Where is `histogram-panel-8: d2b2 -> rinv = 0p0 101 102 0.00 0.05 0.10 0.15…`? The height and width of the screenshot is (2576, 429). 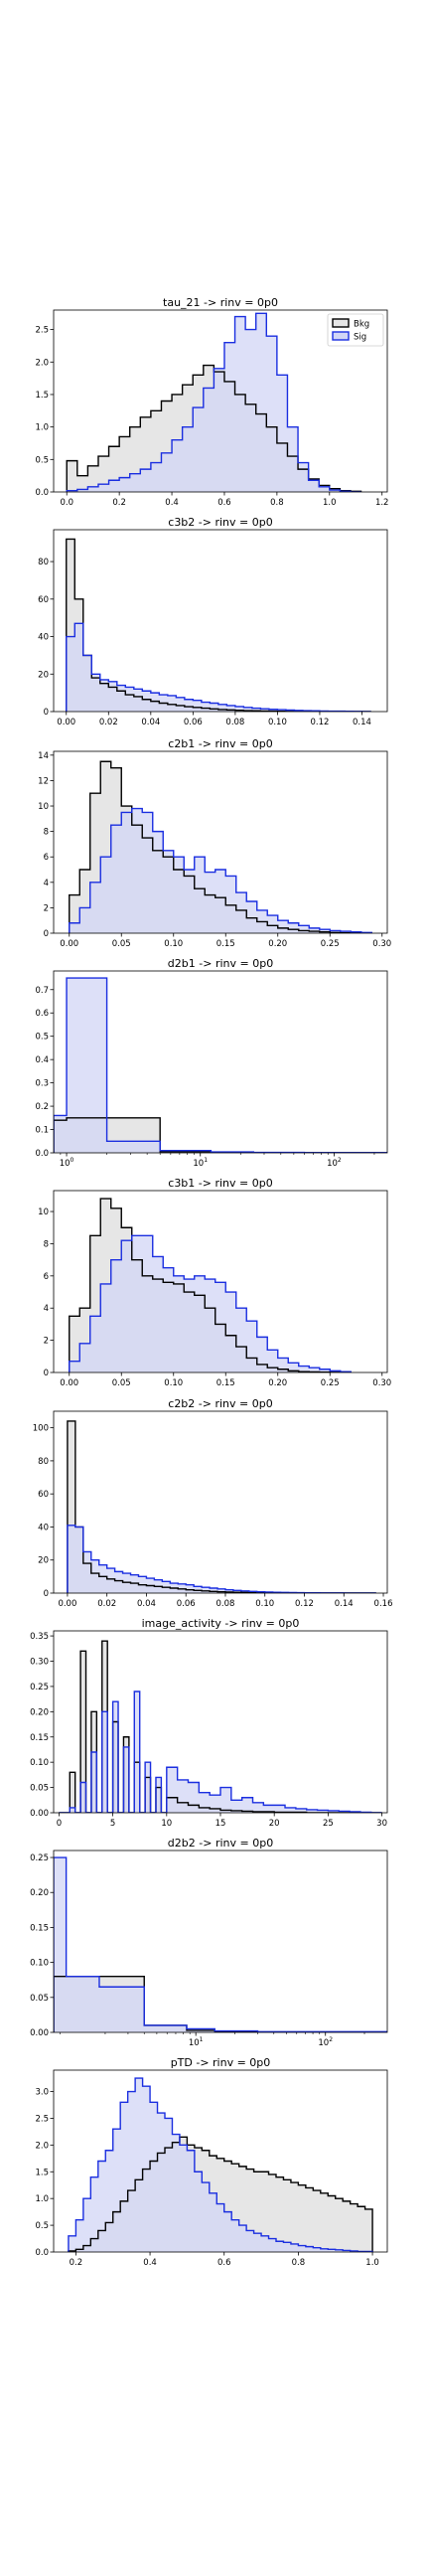
histogram-panel-8: d2b2 -> rinv = 0p0 101 102 0.00 0.05 0.10 0.15… is located at coordinates (209, 1942).